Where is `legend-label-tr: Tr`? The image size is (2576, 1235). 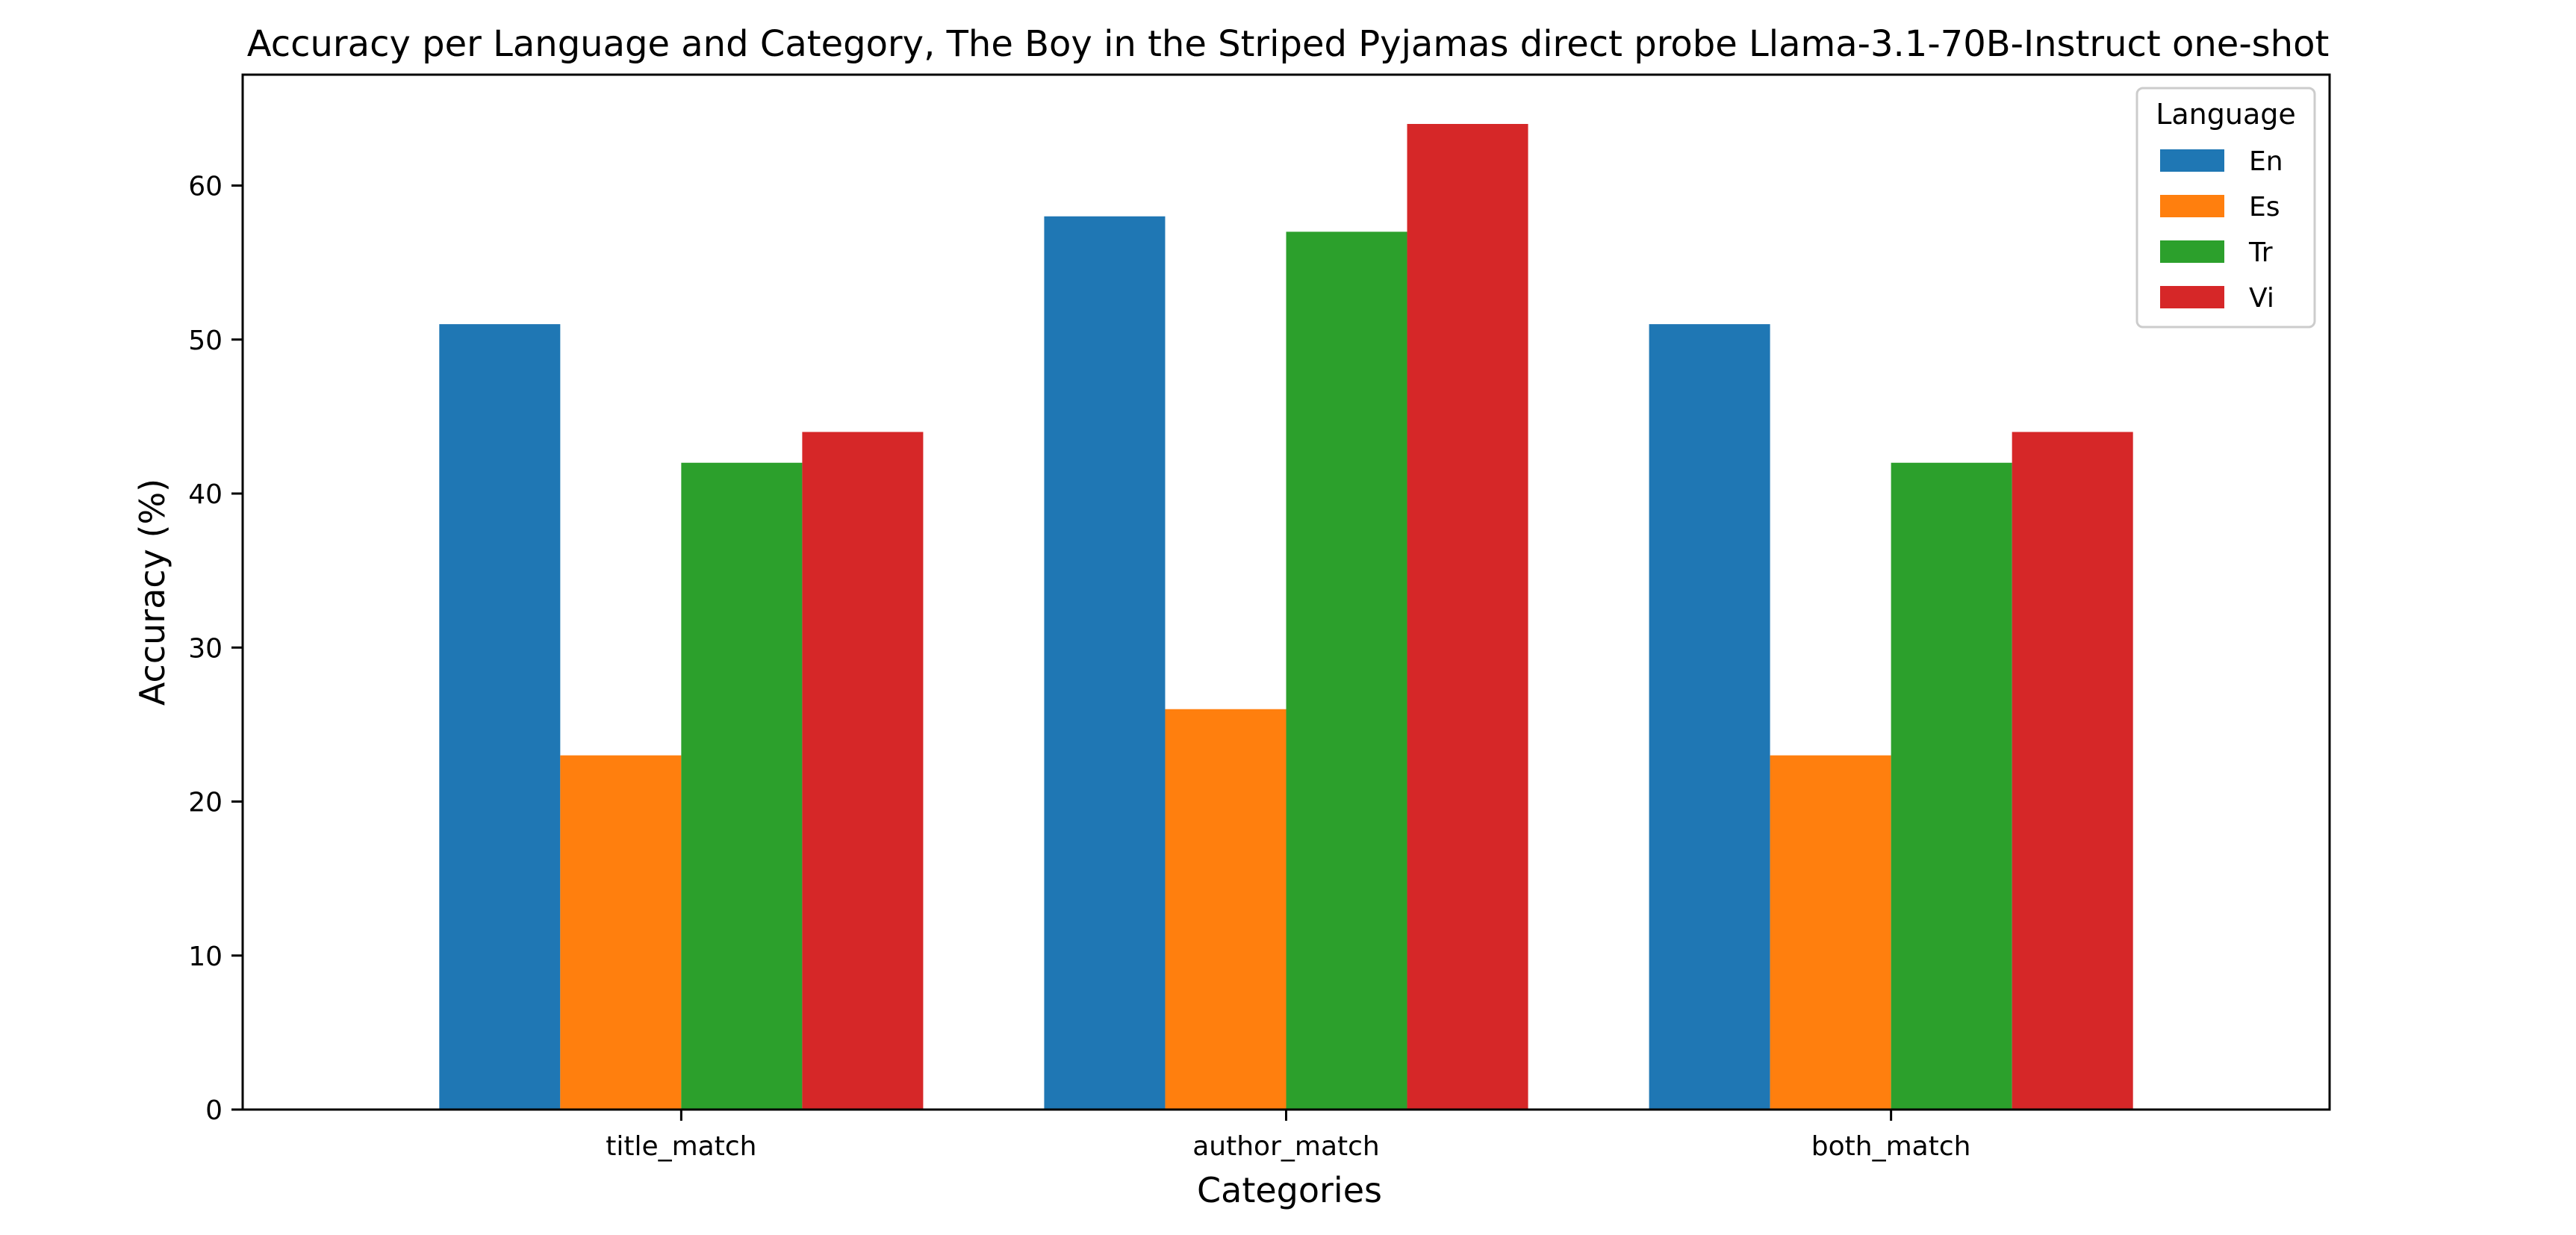
legend-label-tr: Tr is located at coordinates (2260, 252).